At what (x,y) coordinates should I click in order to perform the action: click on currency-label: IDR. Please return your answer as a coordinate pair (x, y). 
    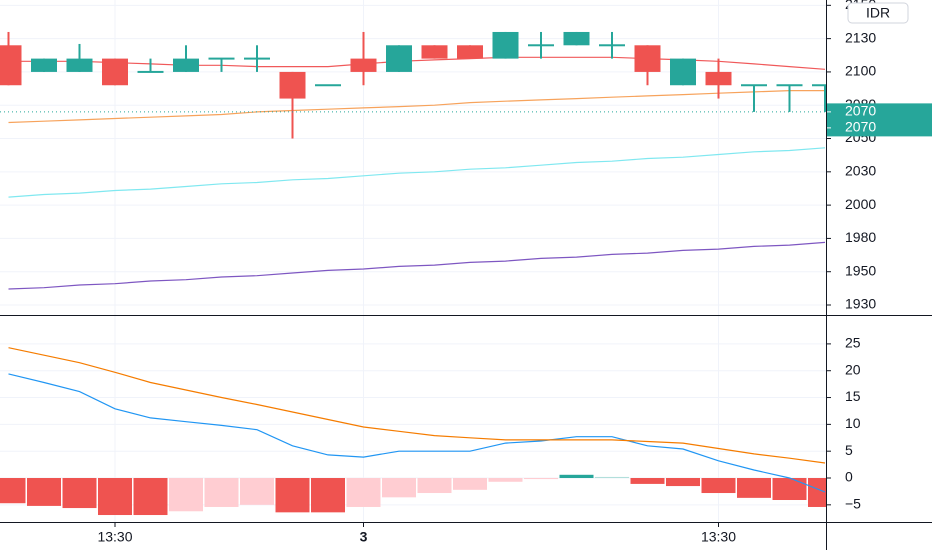
    Looking at the image, I should click on (878, 13).